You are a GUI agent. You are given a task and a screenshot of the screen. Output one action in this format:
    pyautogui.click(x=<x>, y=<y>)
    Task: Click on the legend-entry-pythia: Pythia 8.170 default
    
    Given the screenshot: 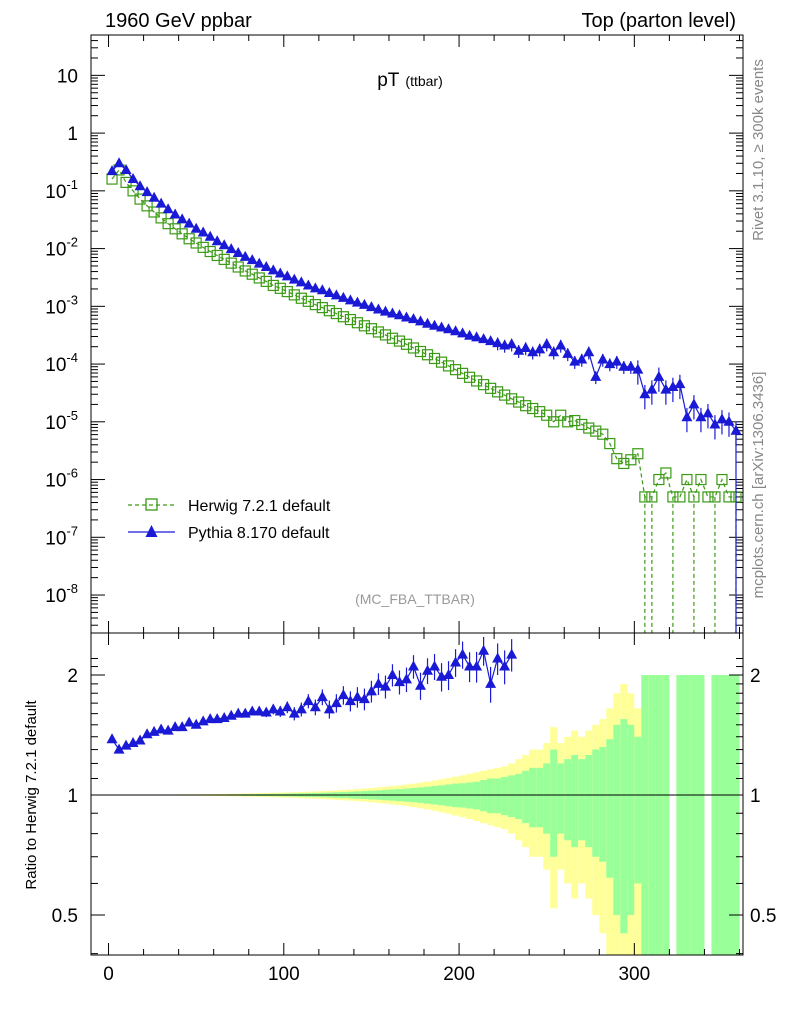 What is the action you would take?
    pyautogui.click(x=229, y=533)
    